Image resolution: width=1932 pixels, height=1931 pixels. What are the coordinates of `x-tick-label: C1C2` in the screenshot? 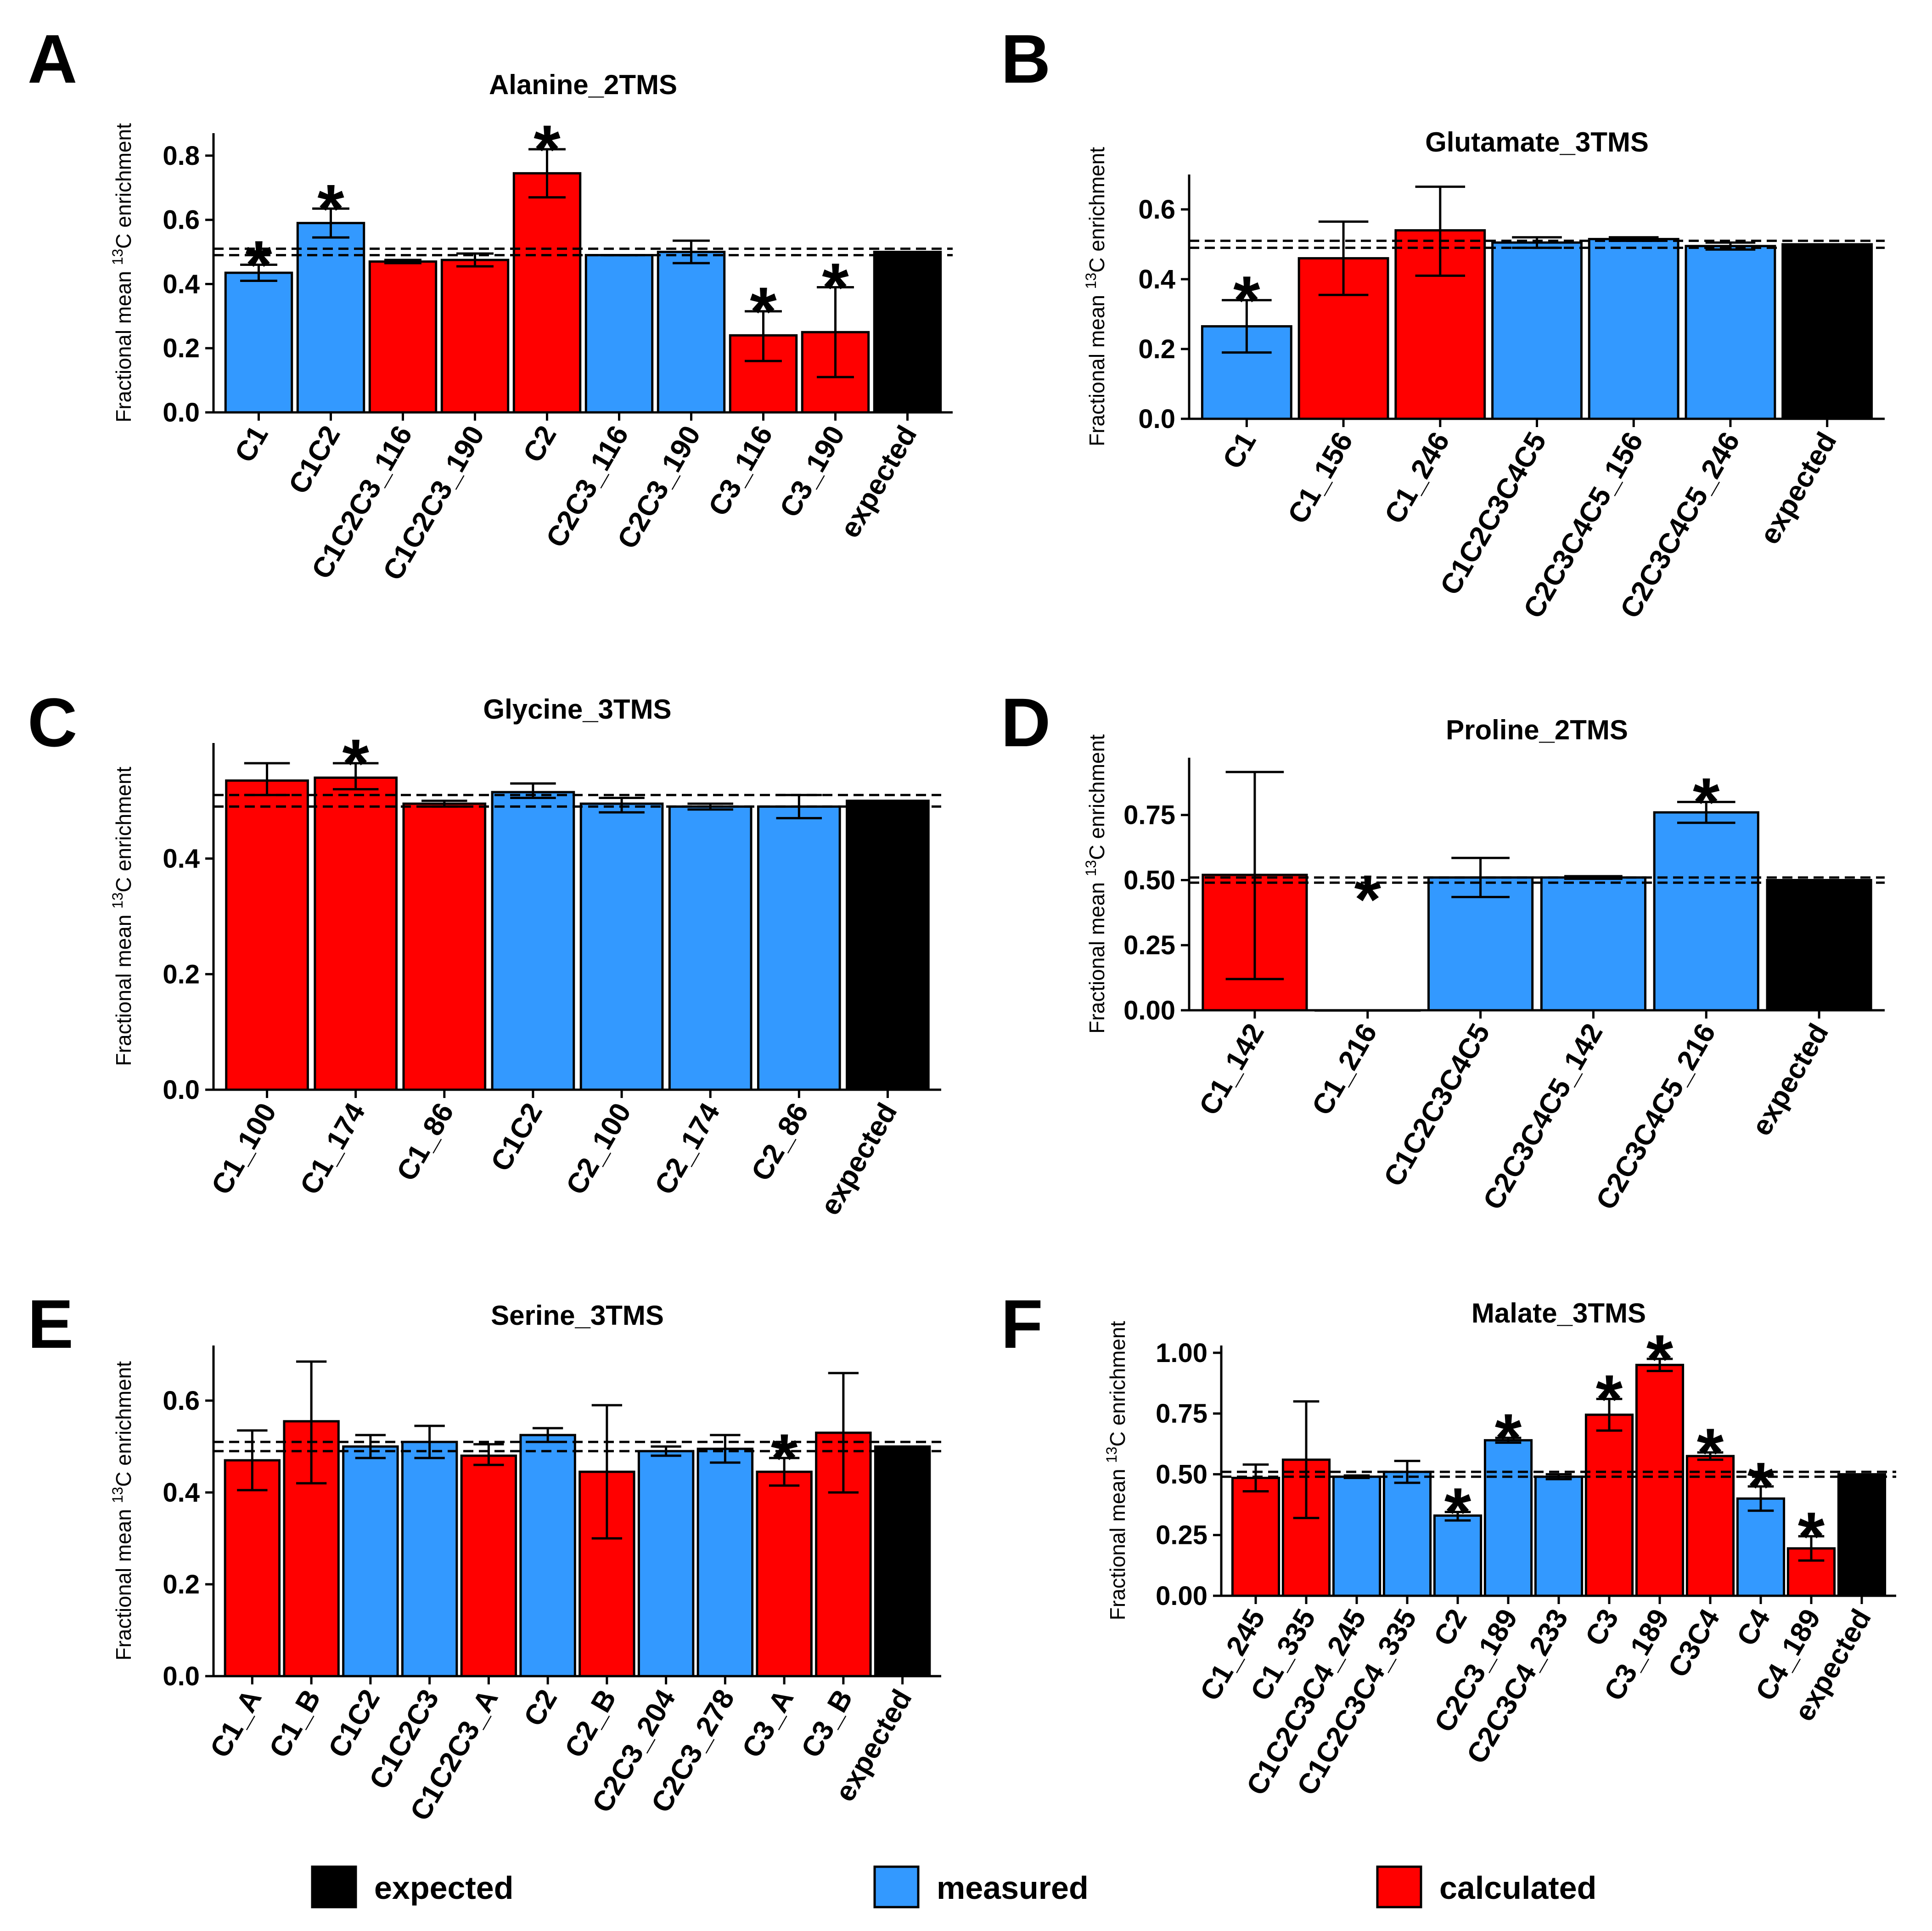 It's located at (354, 1723).